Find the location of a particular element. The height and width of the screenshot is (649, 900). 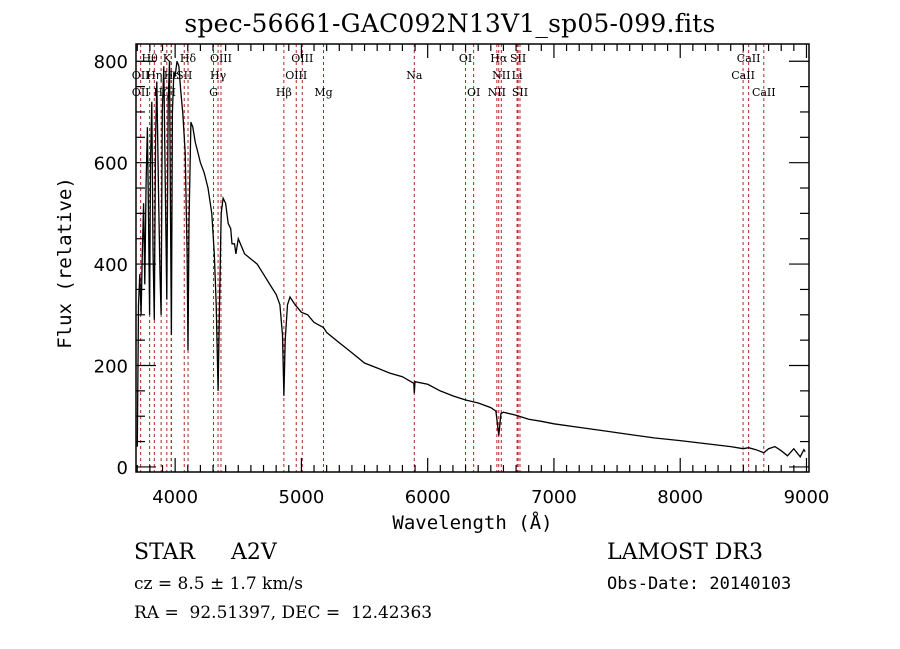

classification: STAR A2V is located at coordinates (205, 552).